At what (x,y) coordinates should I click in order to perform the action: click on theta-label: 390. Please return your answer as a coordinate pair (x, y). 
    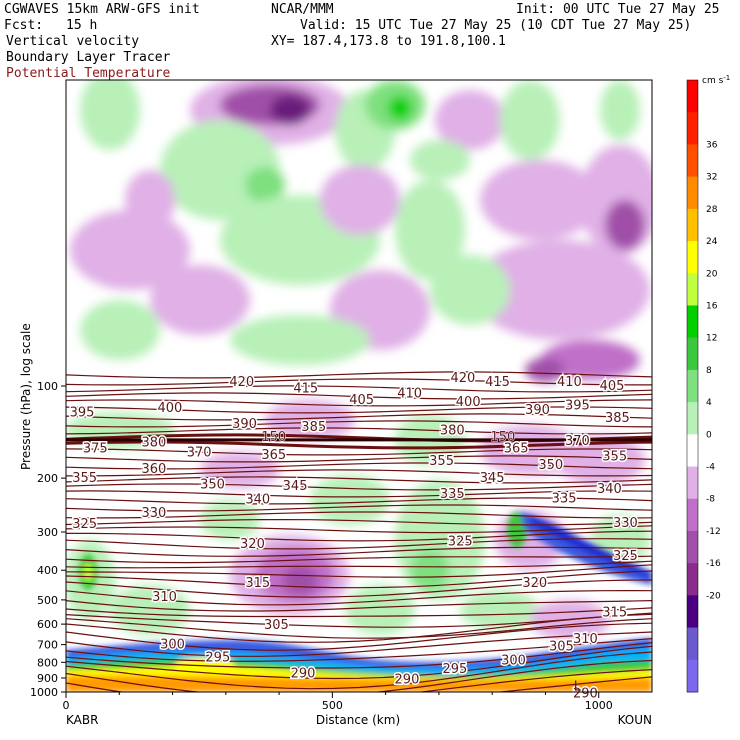
    Looking at the image, I should click on (244, 424).